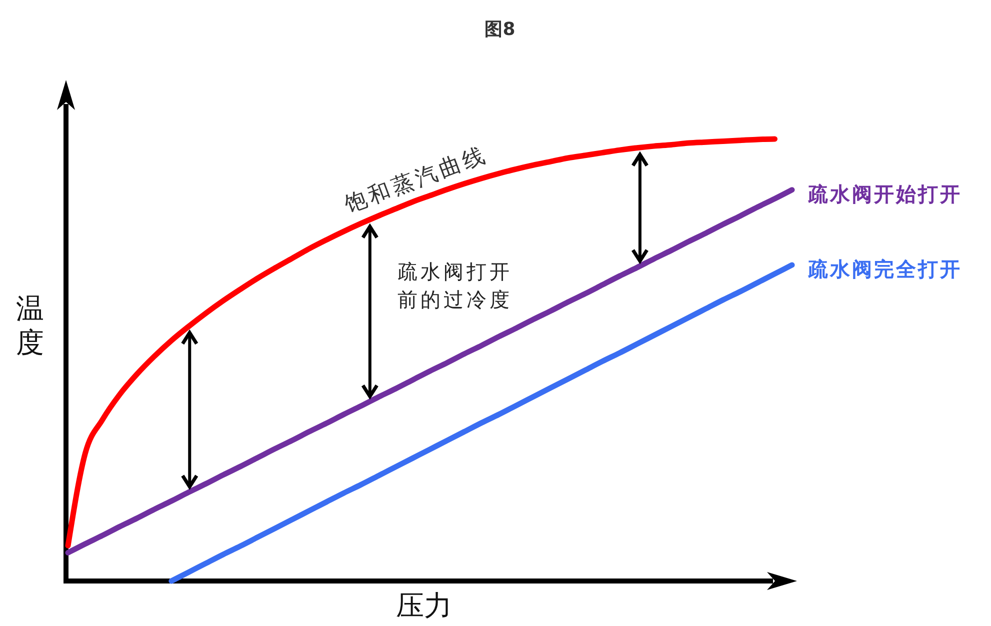 Image resolution: width=991 pixels, height=626 pixels. Describe the element at coordinates (884, 194) in the screenshot. I see `series-label: 疏水阀开始打开` at that location.